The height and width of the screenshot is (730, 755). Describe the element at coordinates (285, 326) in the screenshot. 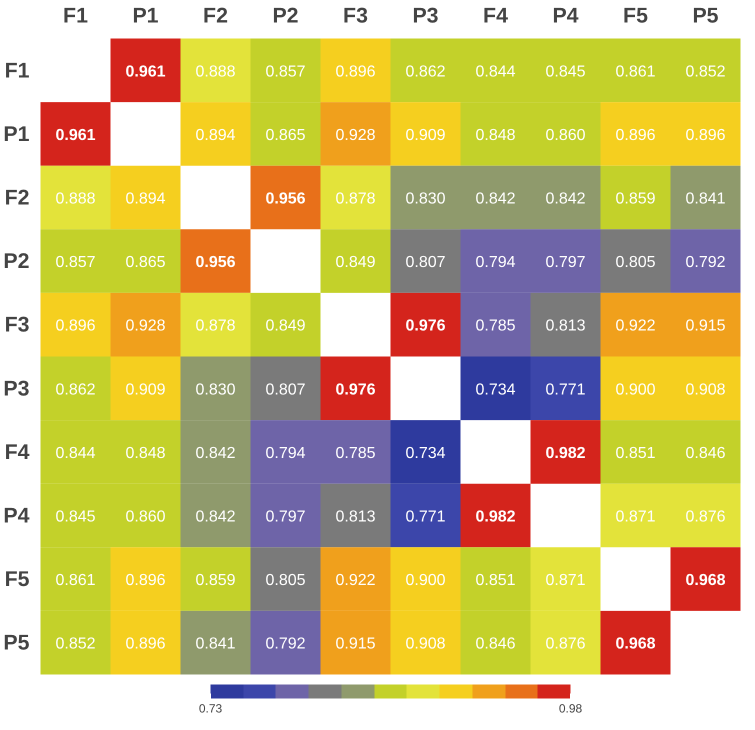

I see `data-label: 0.849` at that location.